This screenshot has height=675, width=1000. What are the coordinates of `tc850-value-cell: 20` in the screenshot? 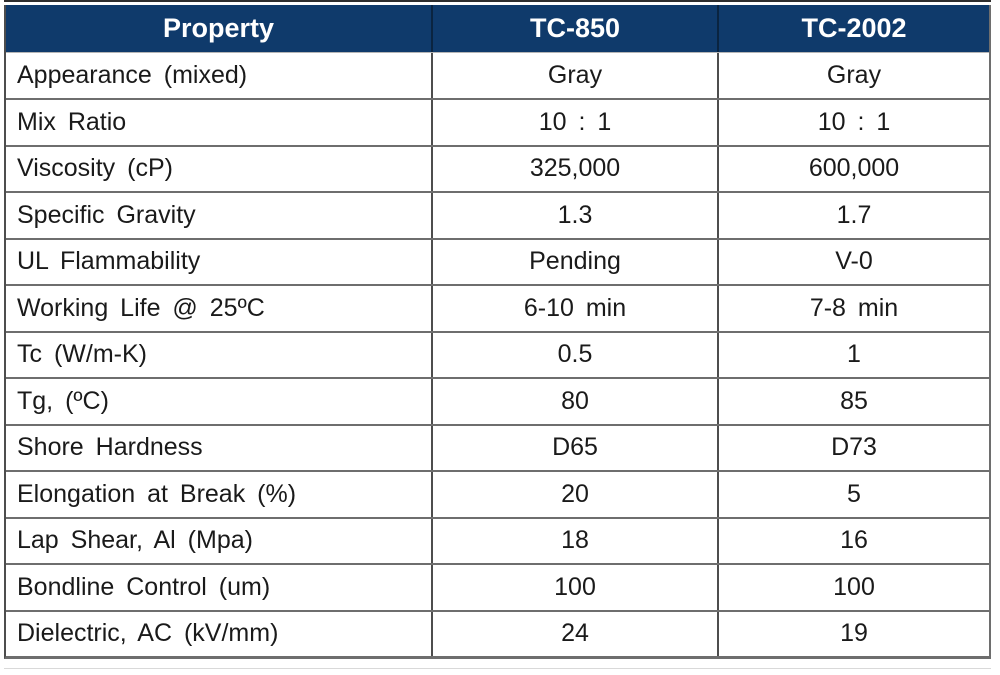 It's located at (574, 494).